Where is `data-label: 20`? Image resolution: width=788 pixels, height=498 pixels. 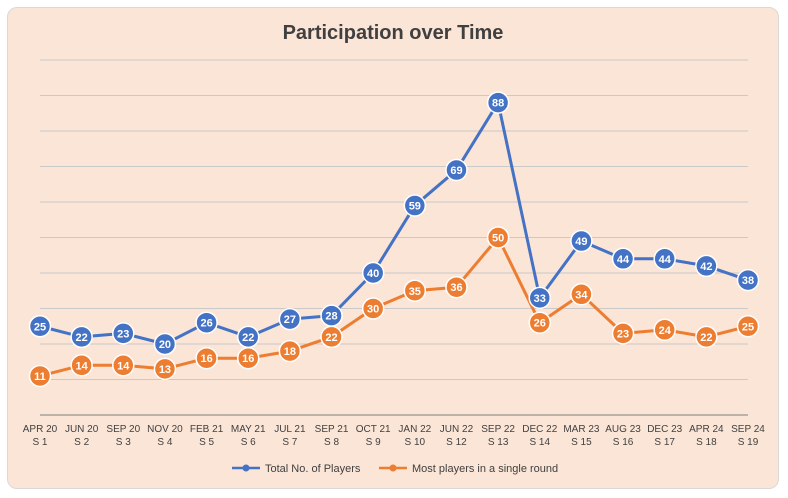 data-label: 20 is located at coordinates (165, 345).